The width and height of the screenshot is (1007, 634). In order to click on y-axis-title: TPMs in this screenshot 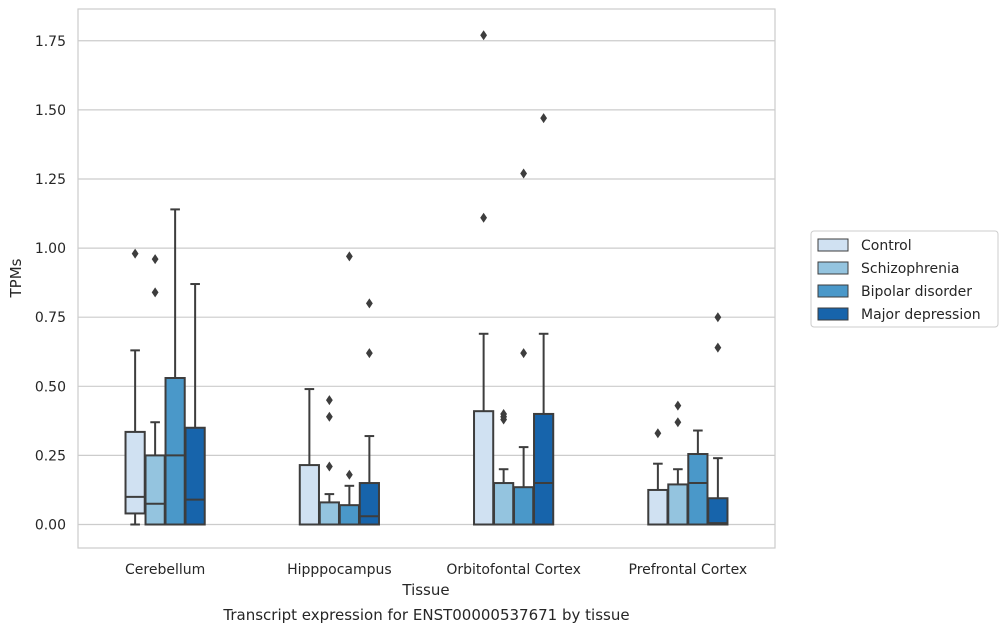, I will do `click(16, 278)`.